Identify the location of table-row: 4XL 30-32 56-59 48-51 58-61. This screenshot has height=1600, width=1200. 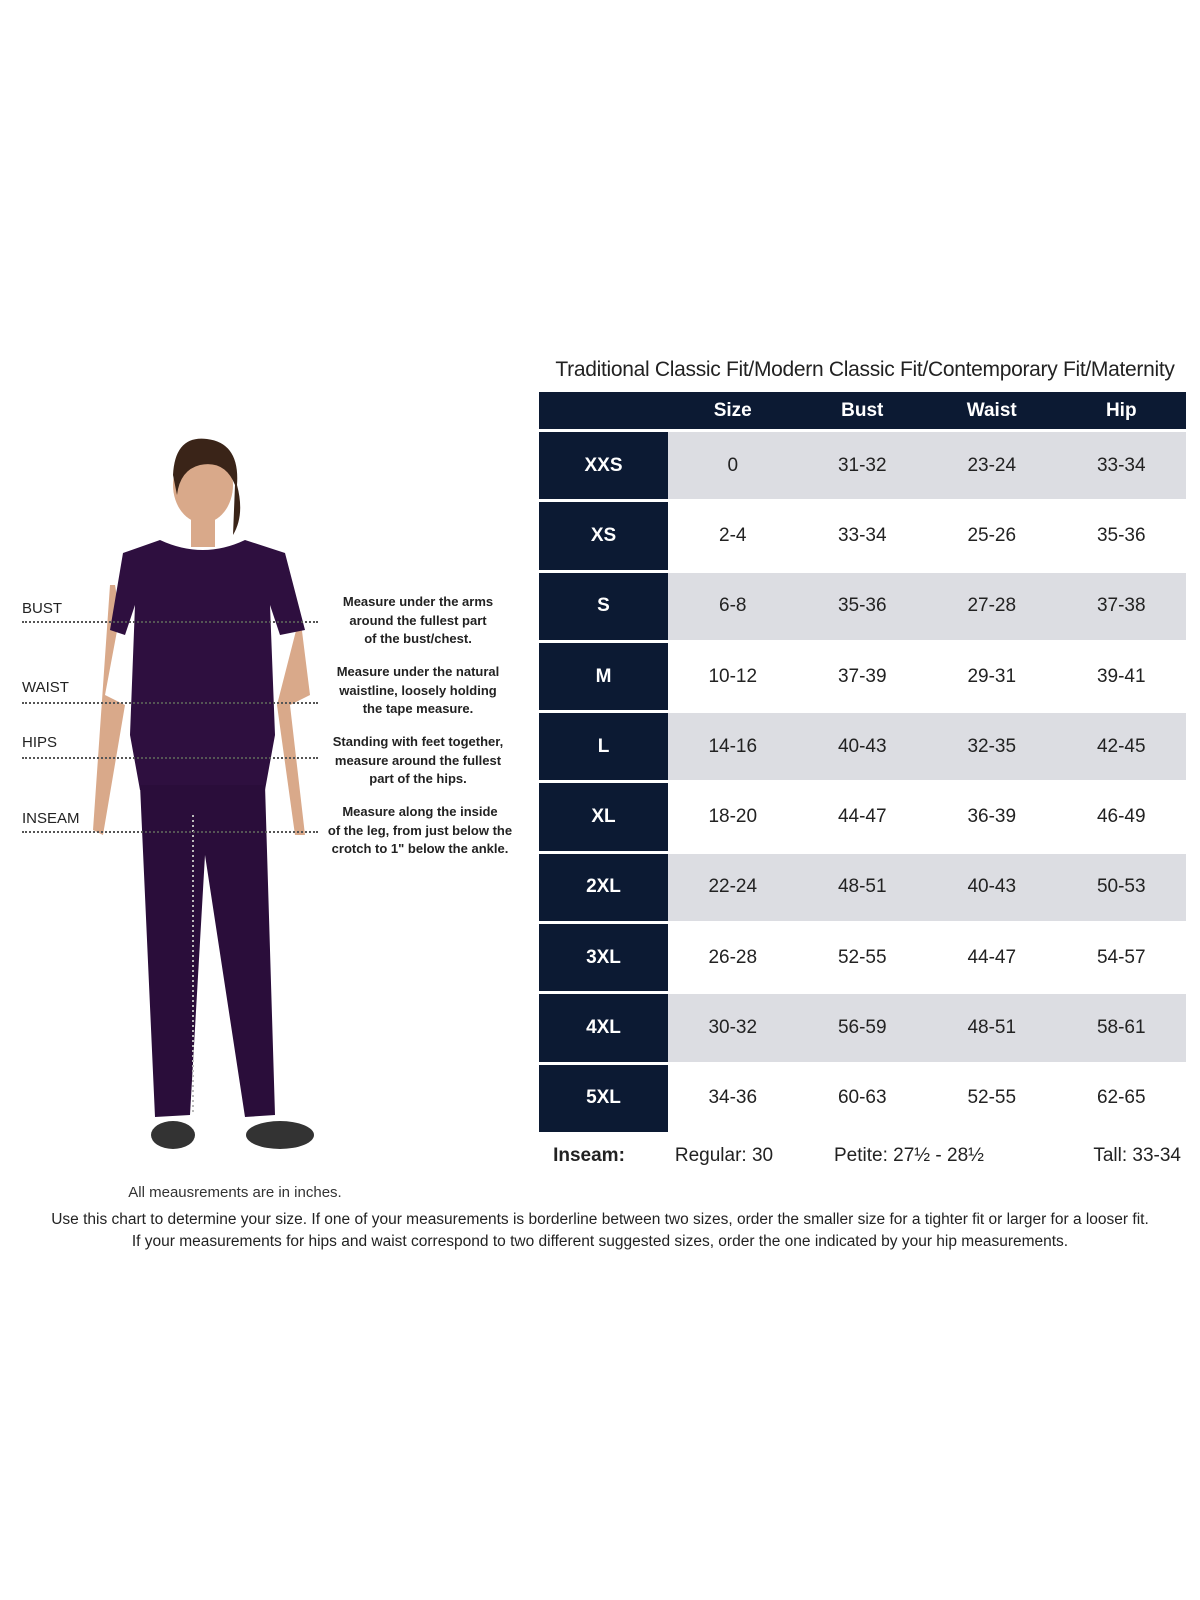
(862, 1026).